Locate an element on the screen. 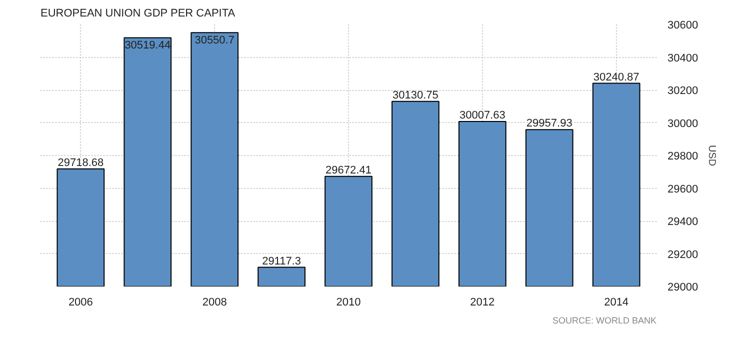 This screenshot has width=730, height=340. y-tick-label: 29800 is located at coordinates (683, 156).